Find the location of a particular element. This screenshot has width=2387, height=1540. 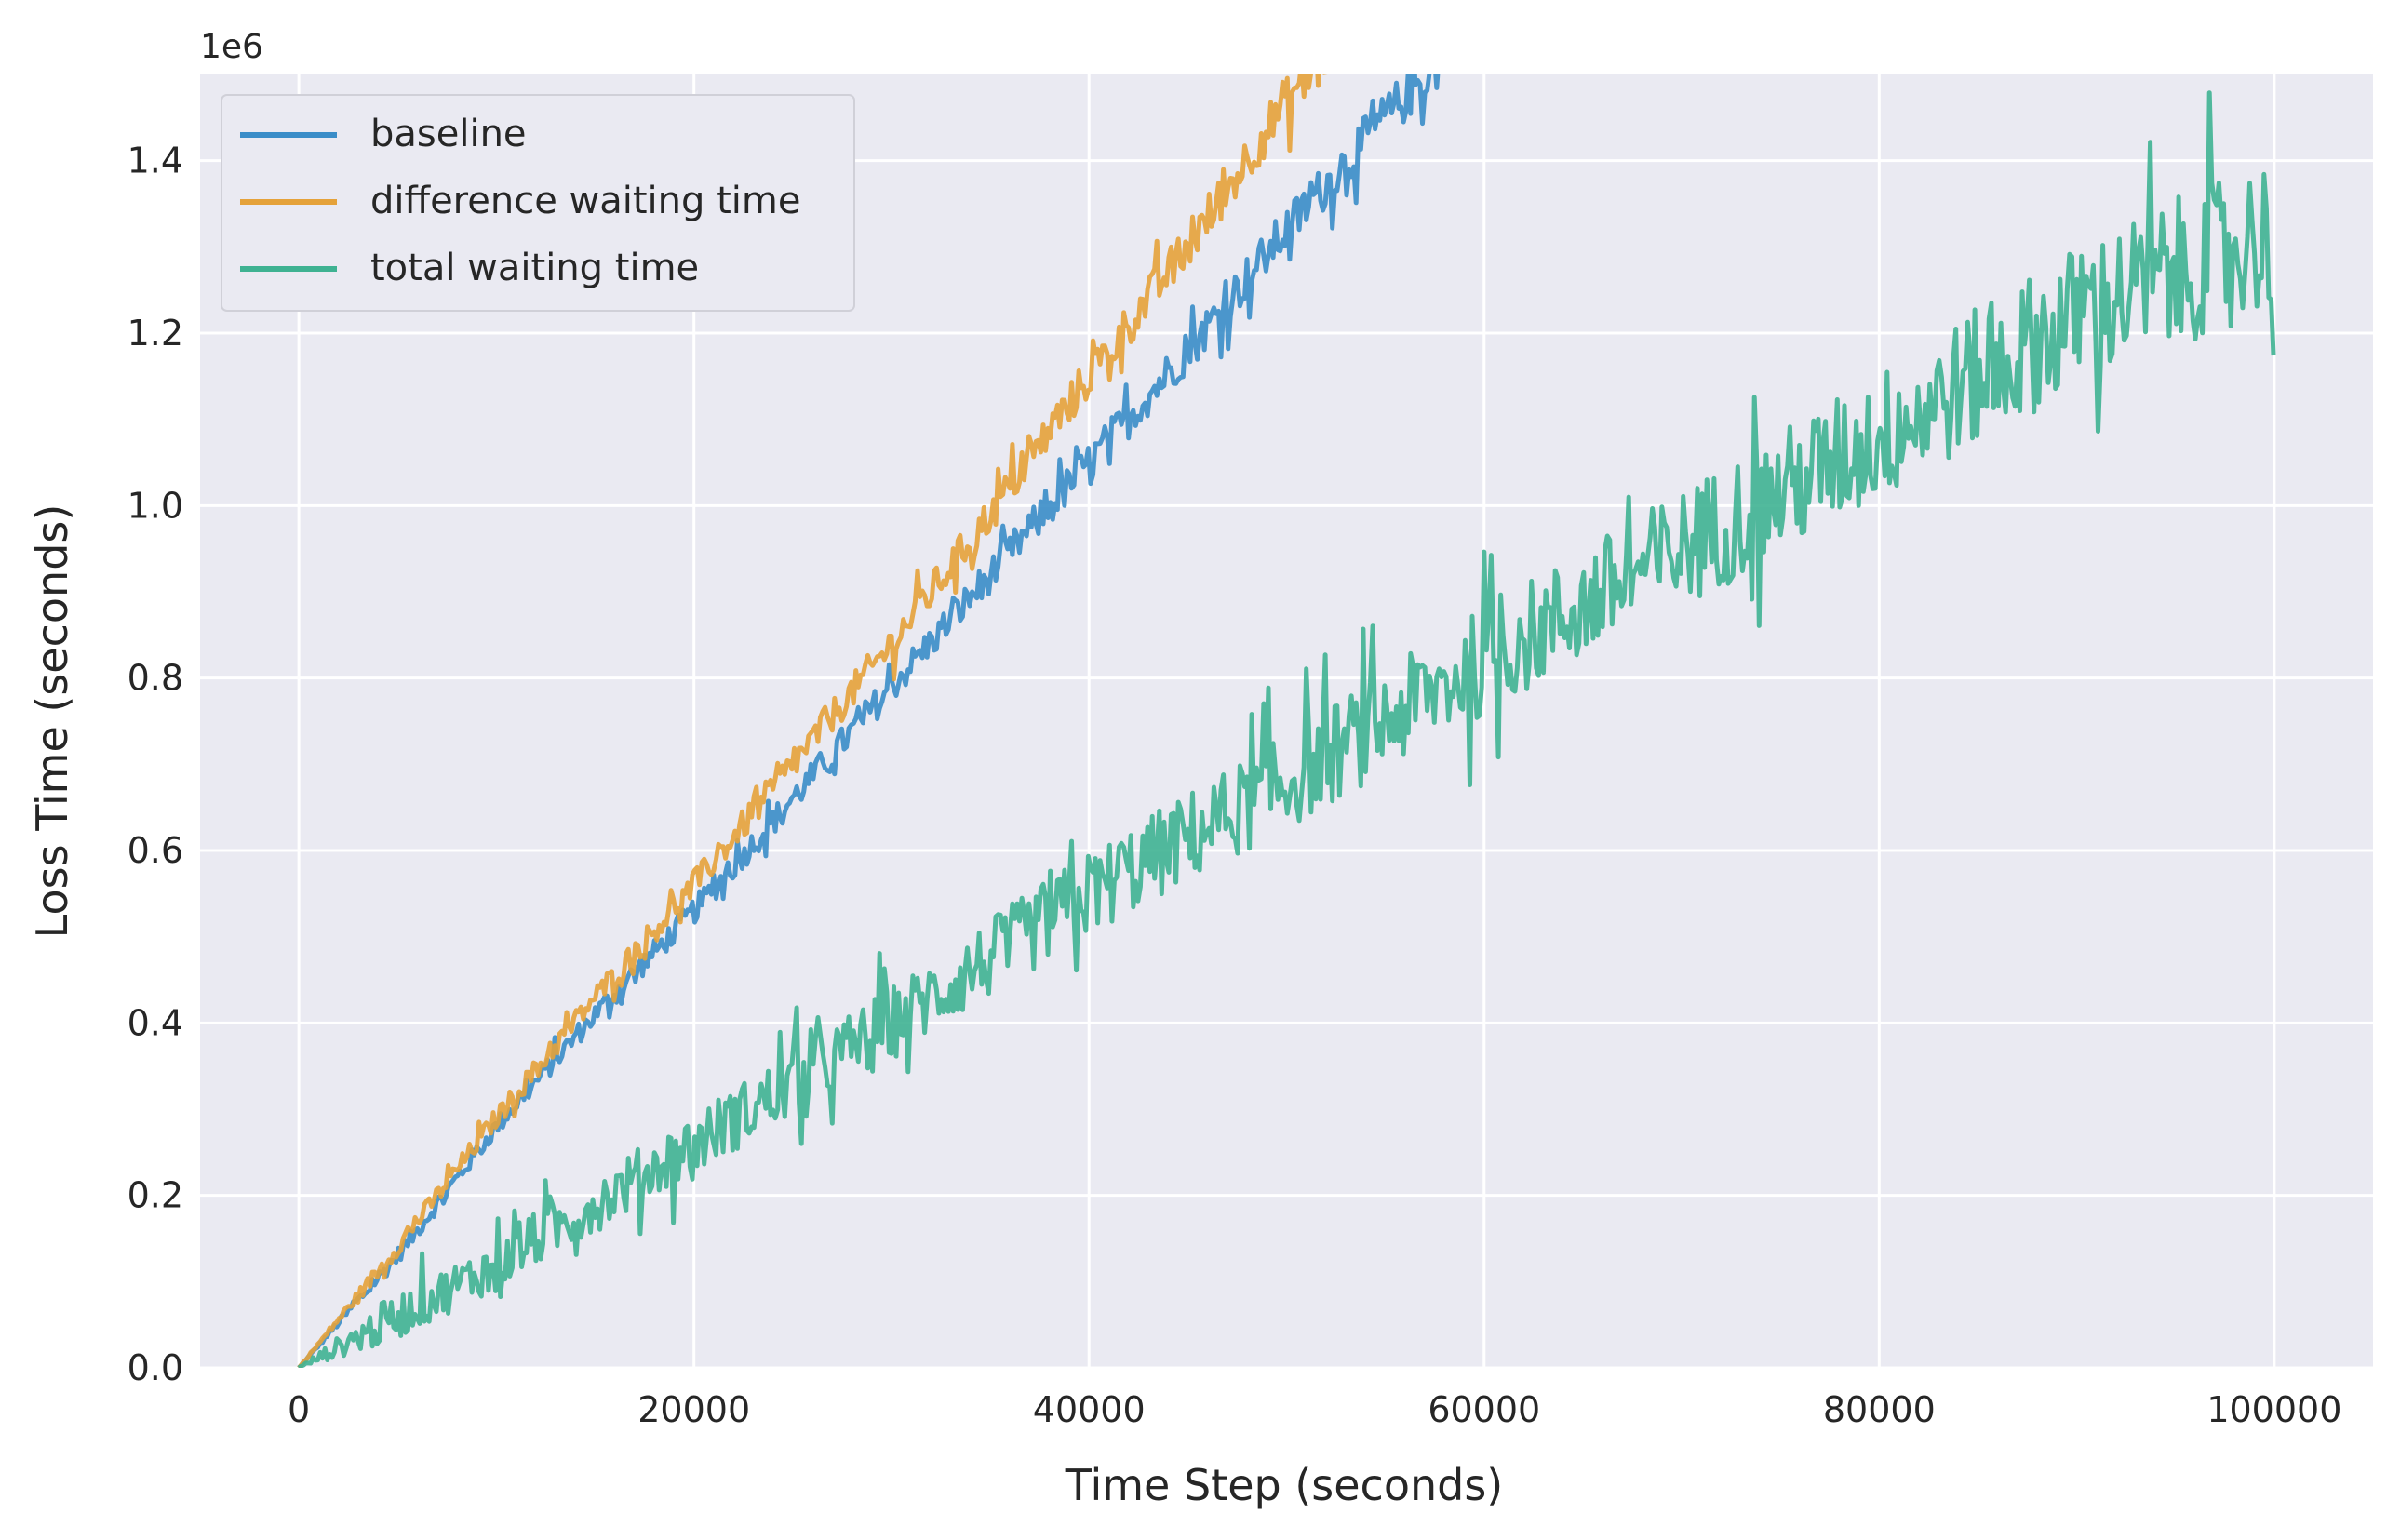

legend-label-difference-waiting-time: difference waiting time is located at coordinates (585, 201).